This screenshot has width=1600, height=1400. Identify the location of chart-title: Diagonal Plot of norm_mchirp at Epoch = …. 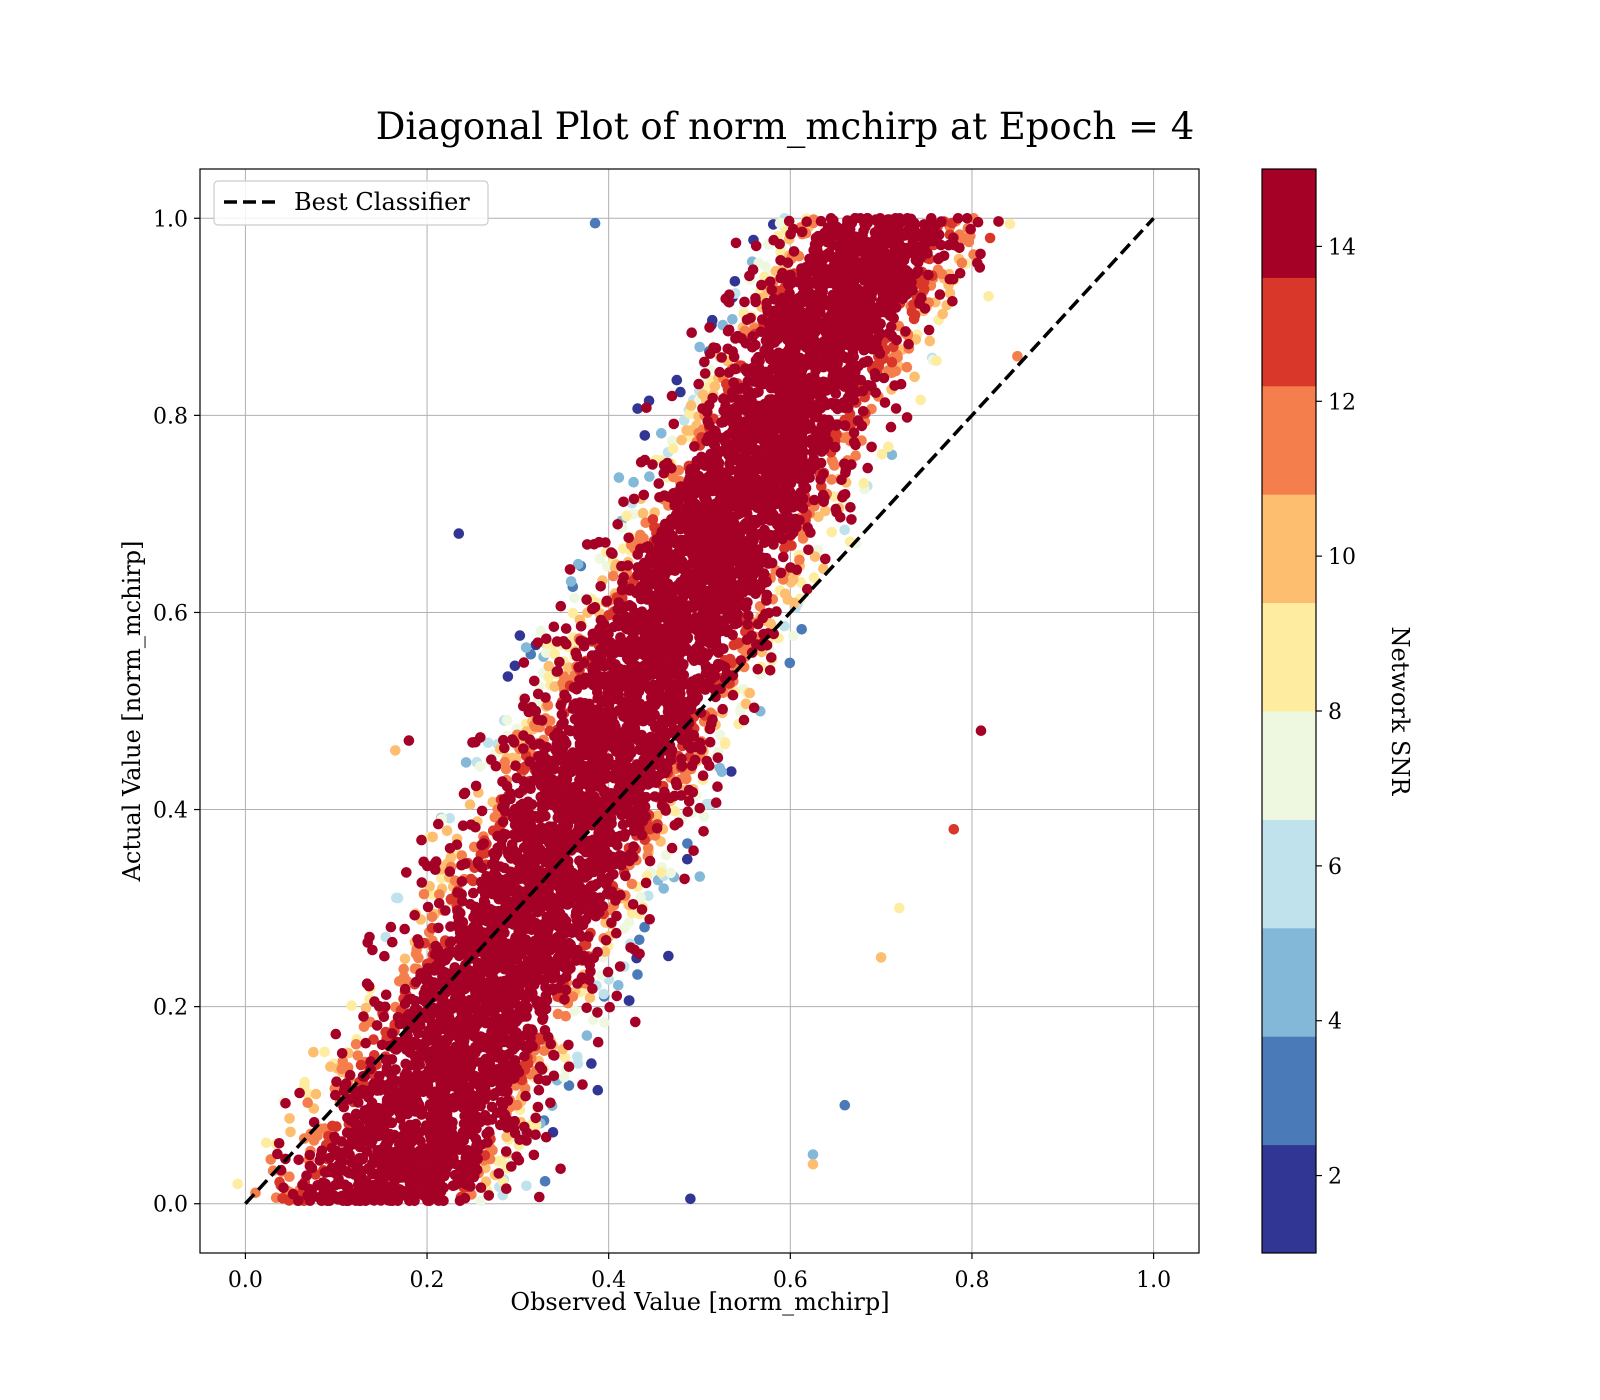
(785, 127).